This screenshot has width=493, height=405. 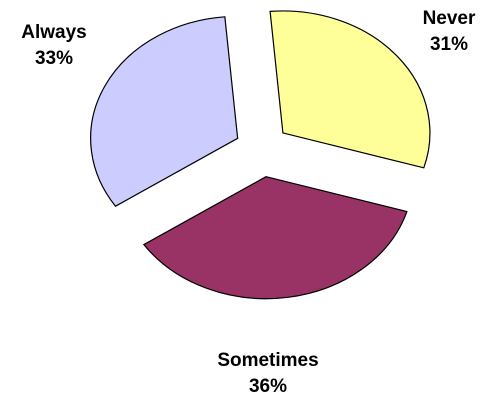 What do you see at coordinates (449, 18) in the screenshot?
I see `slice-name-never: Never` at bounding box center [449, 18].